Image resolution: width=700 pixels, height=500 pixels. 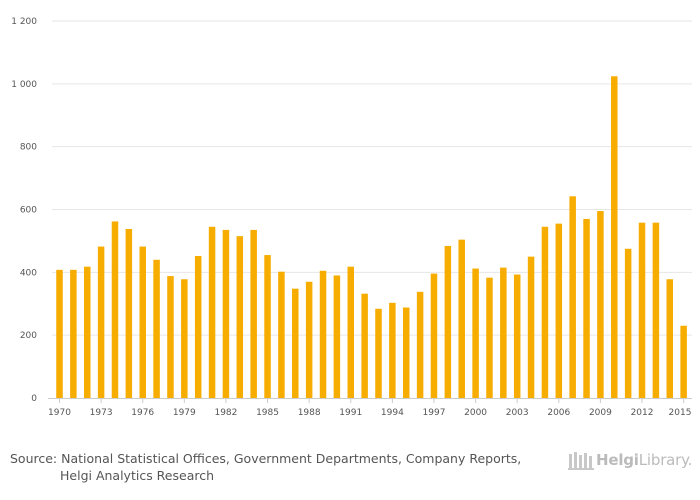 I want to click on bar-1996, so click(x=420, y=344).